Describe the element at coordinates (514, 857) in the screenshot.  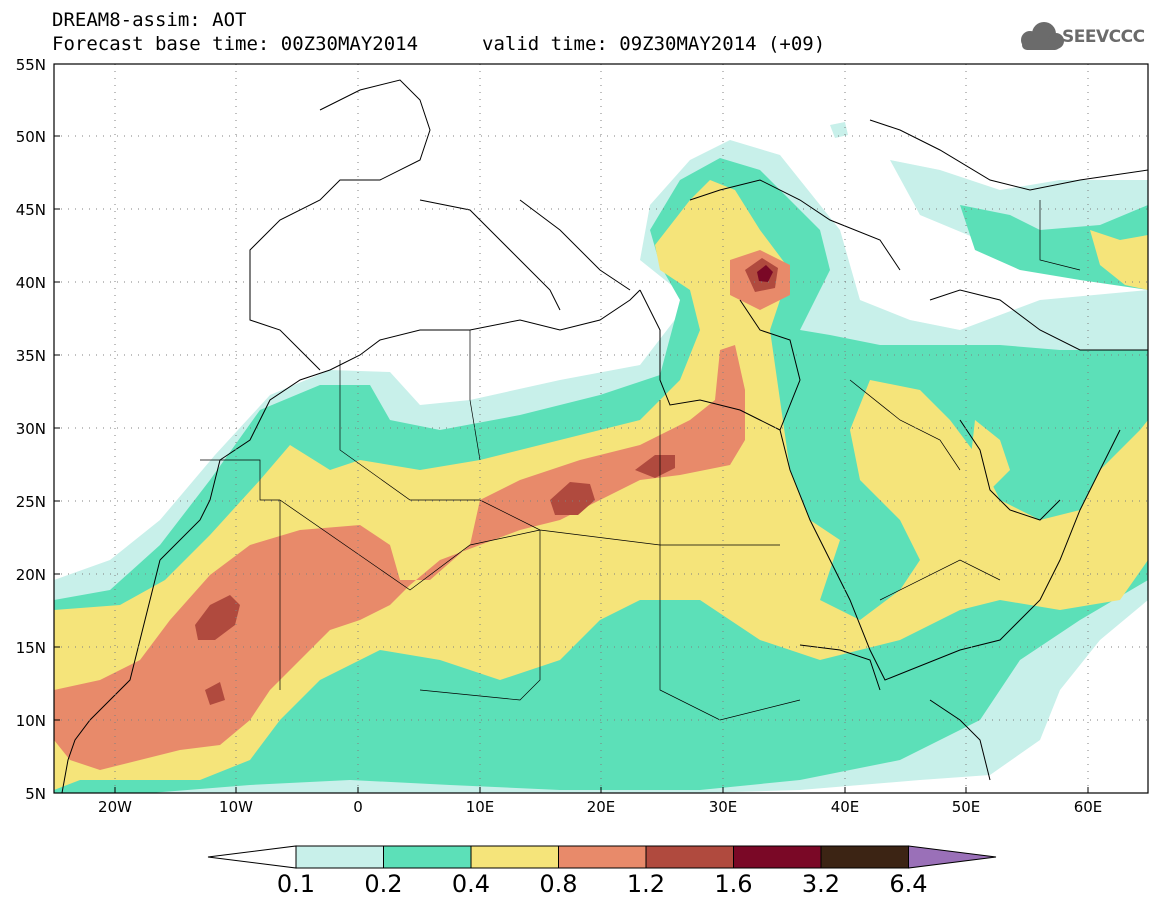
I see `colorbar-bin-0.4` at that location.